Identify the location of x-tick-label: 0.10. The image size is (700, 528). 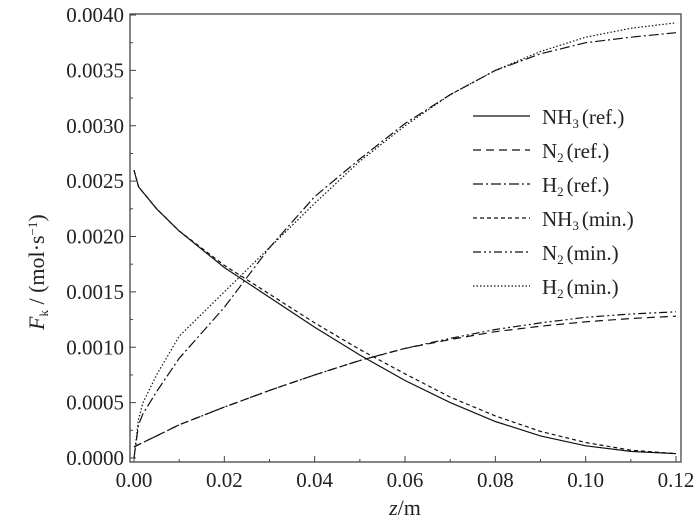
(585, 480).